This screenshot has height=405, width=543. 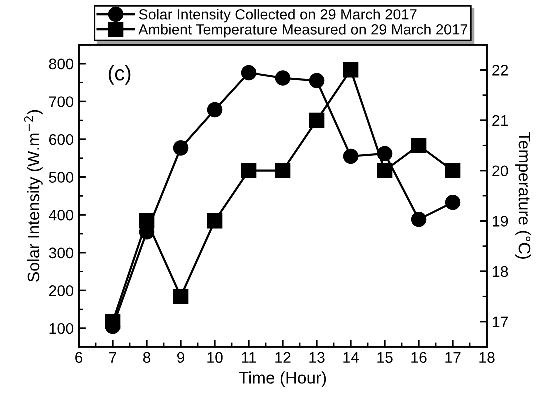 I want to click on y-tick-label: 700, so click(x=61, y=102).